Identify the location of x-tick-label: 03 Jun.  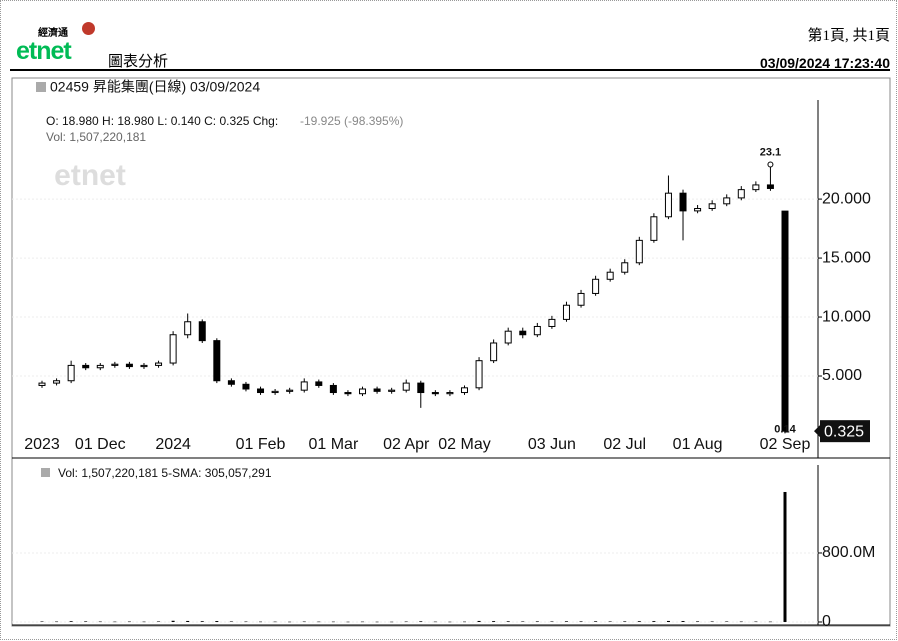
(552, 444).